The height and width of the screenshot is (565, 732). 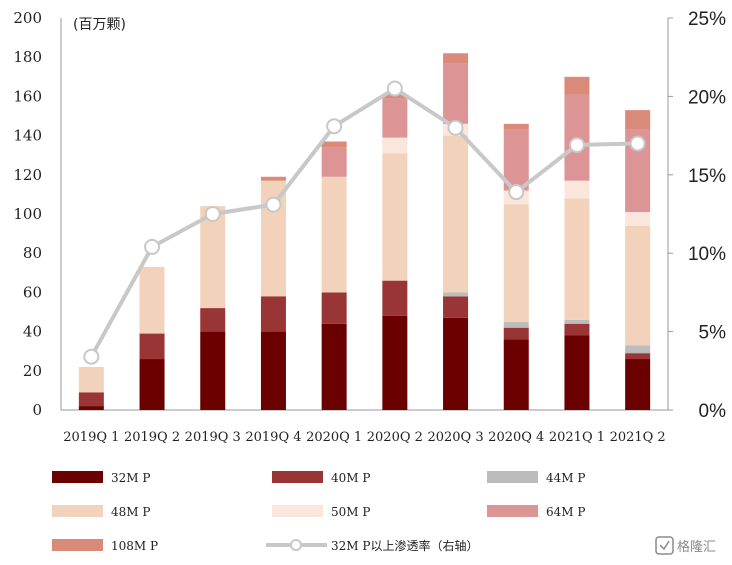 I want to click on y2-tick-label: 10%, so click(x=707, y=254).